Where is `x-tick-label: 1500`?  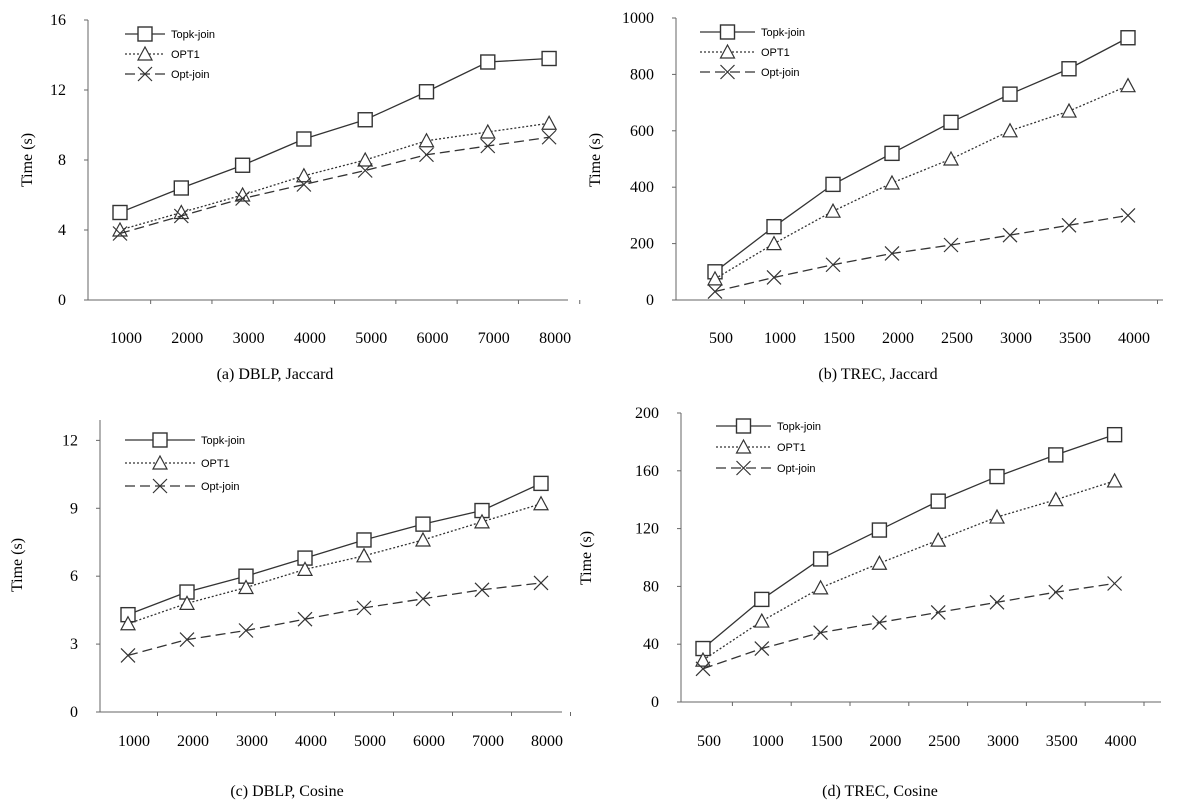
x-tick-label: 1500 is located at coordinates (827, 741).